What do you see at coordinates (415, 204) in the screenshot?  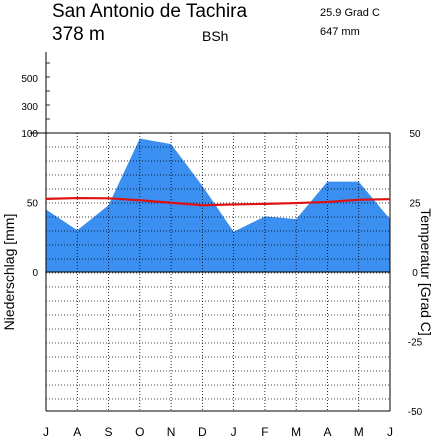 I see `right-tick-label: 25` at bounding box center [415, 204].